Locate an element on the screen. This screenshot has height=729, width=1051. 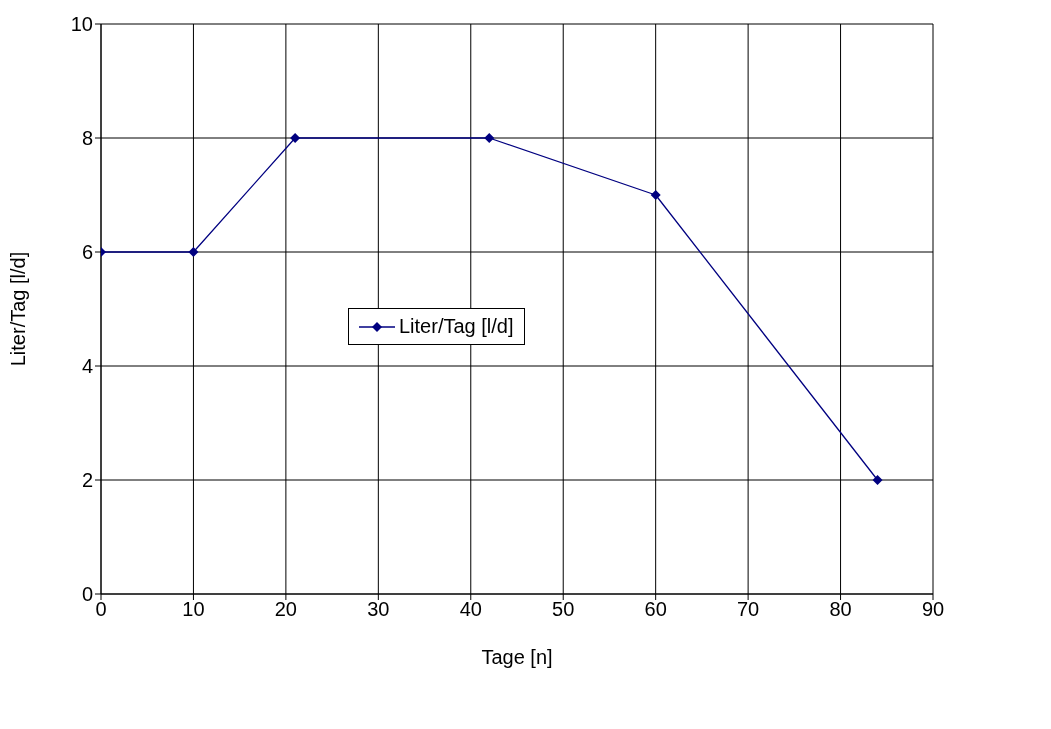
y-tick-label: 2 is located at coordinates (87, 480).